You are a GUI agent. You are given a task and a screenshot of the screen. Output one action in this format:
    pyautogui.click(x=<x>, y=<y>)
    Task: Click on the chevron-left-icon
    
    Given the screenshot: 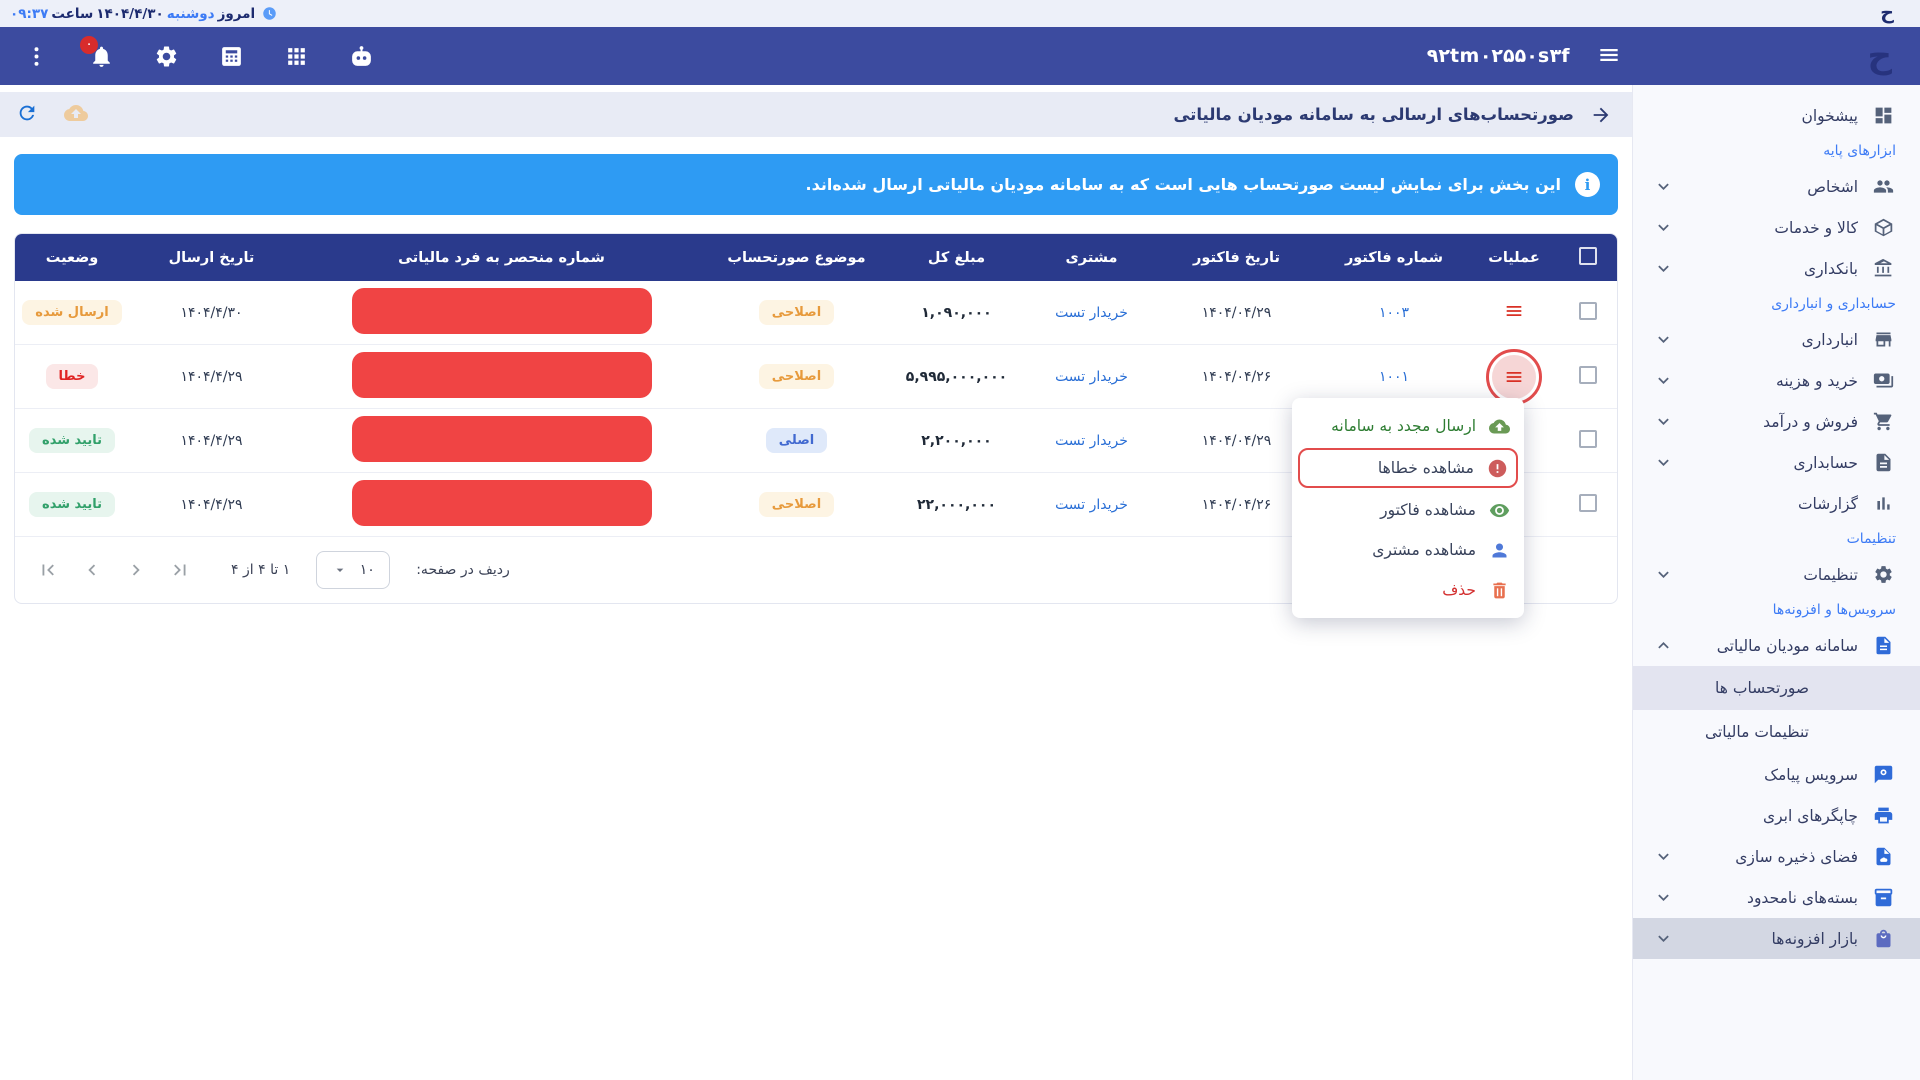 What is the action you would take?
    pyautogui.click(x=92, y=570)
    